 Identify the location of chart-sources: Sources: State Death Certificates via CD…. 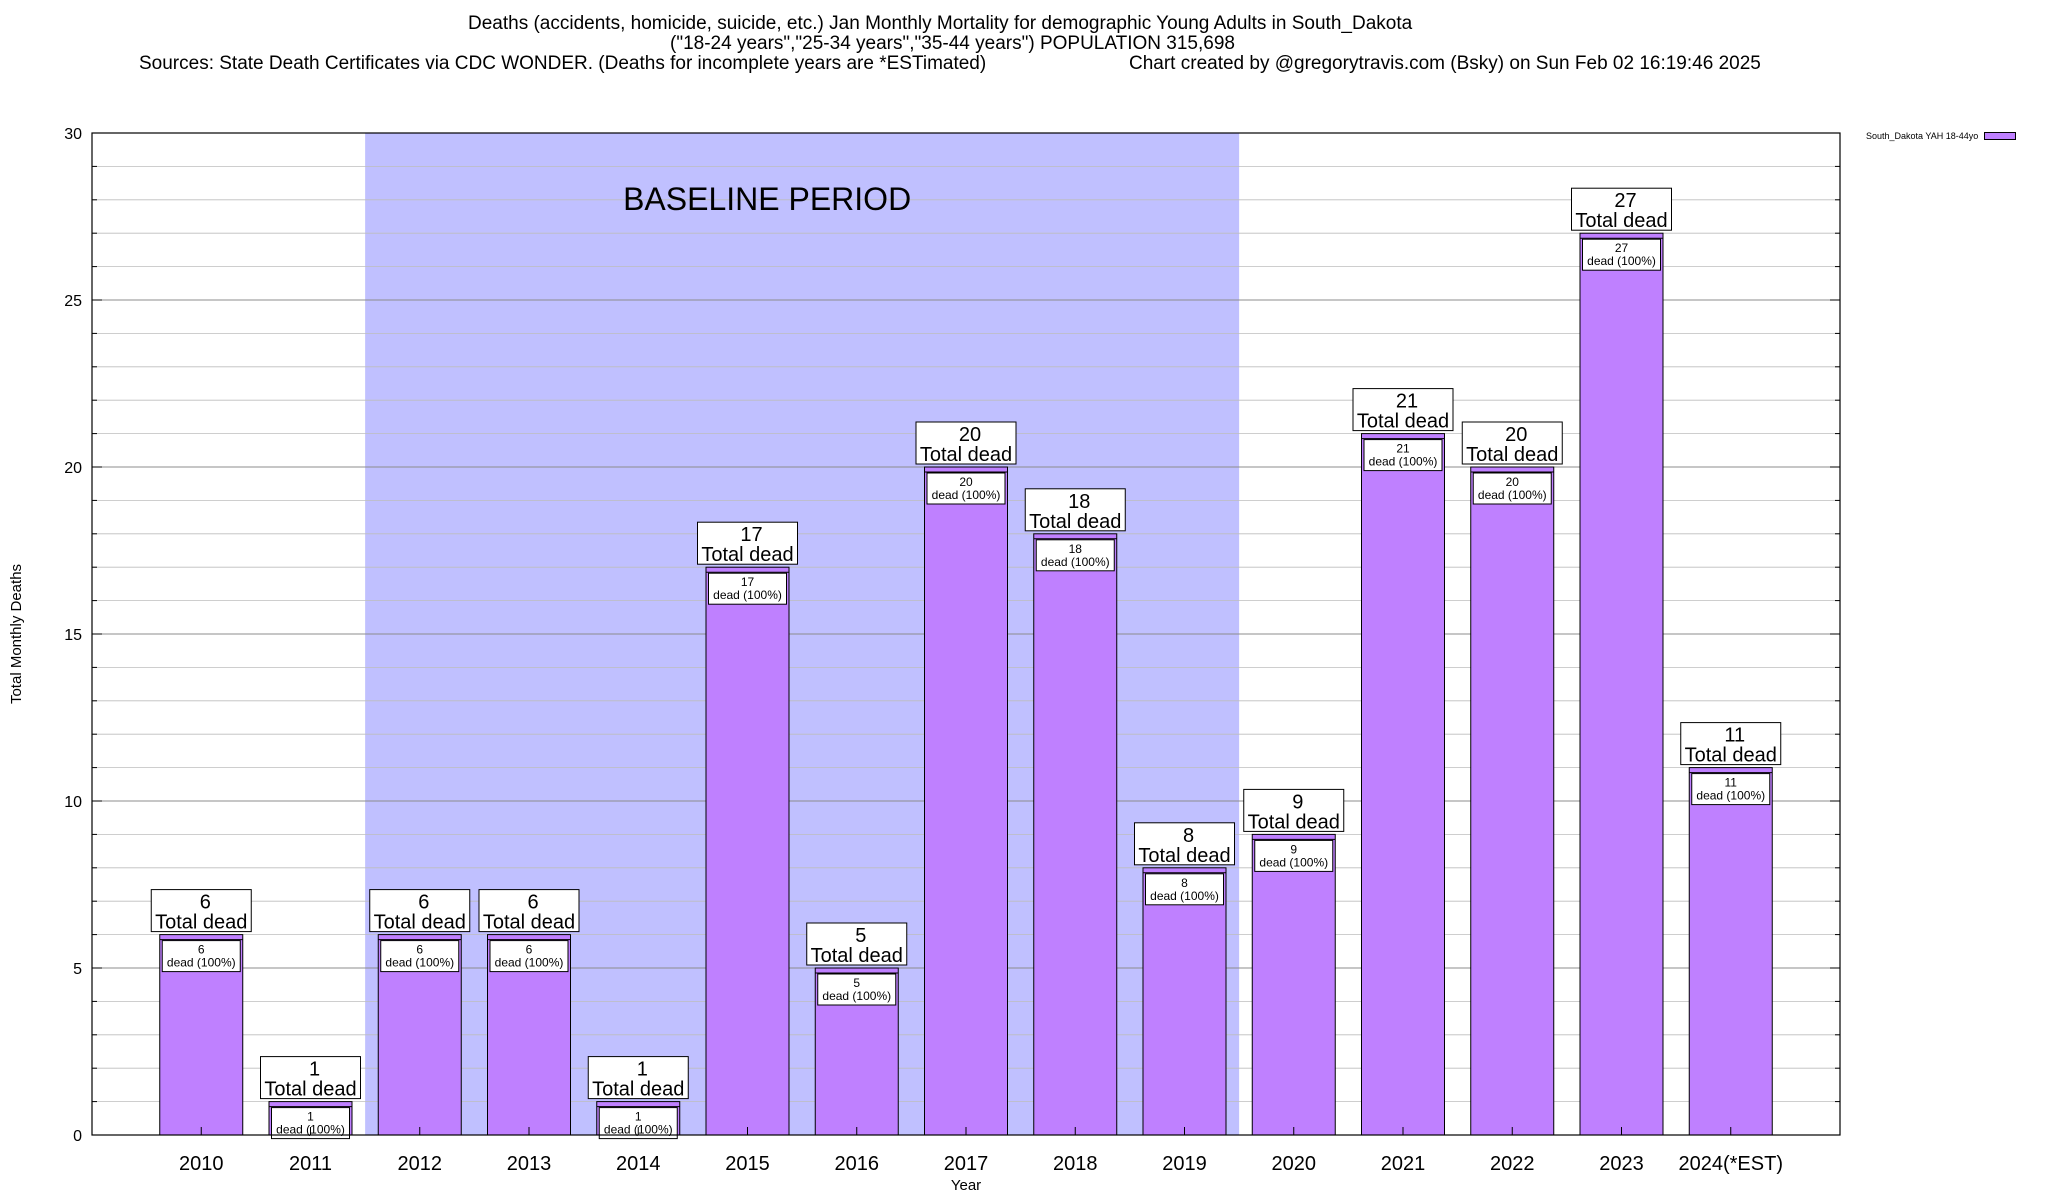
(563, 63).